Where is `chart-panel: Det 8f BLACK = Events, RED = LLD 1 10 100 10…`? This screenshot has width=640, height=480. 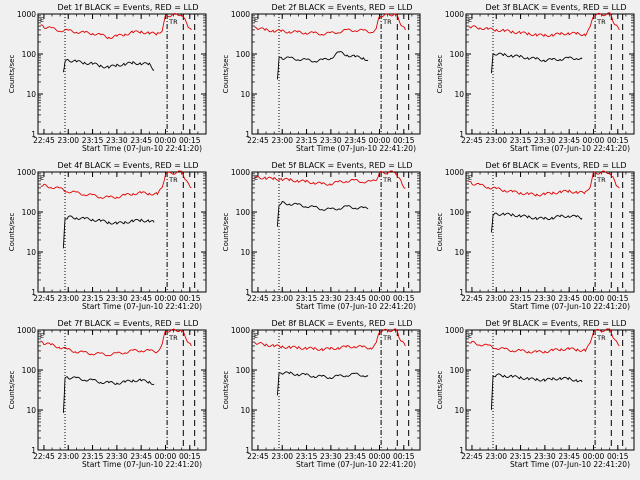
chart-panel: Det 8f BLACK = Events, RED = LLD 1 10 100 10… is located at coordinates (321, 394).